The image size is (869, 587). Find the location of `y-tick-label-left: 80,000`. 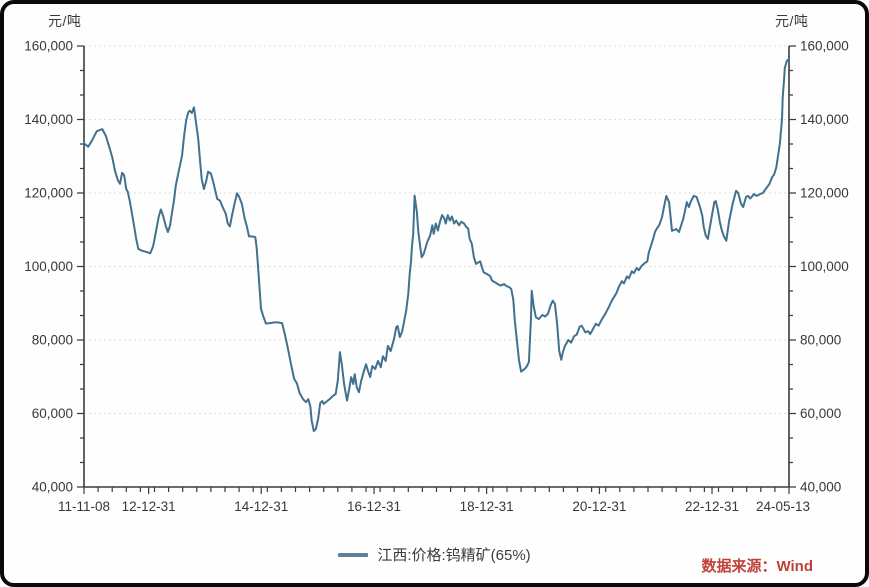

y-tick-label-left: 80,000 is located at coordinates (52, 340).